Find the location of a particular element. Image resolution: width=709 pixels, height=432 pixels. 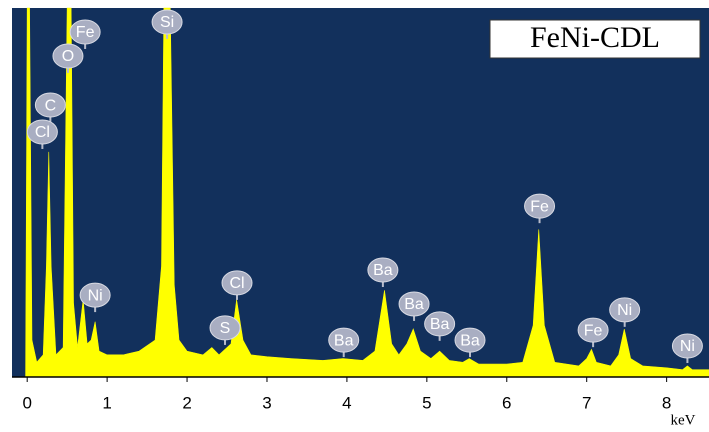

title-box is located at coordinates (595, 39).